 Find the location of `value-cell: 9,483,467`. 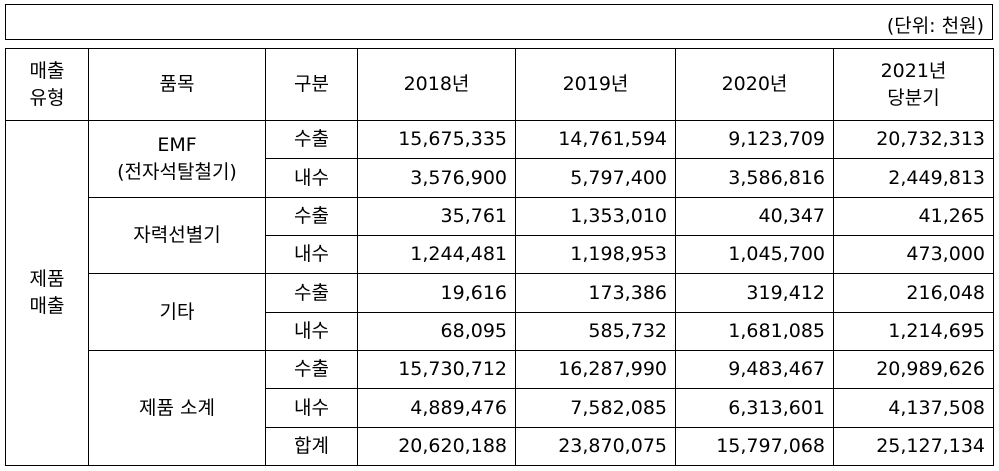

value-cell: 9,483,467 is located at coordinates (754, 369).